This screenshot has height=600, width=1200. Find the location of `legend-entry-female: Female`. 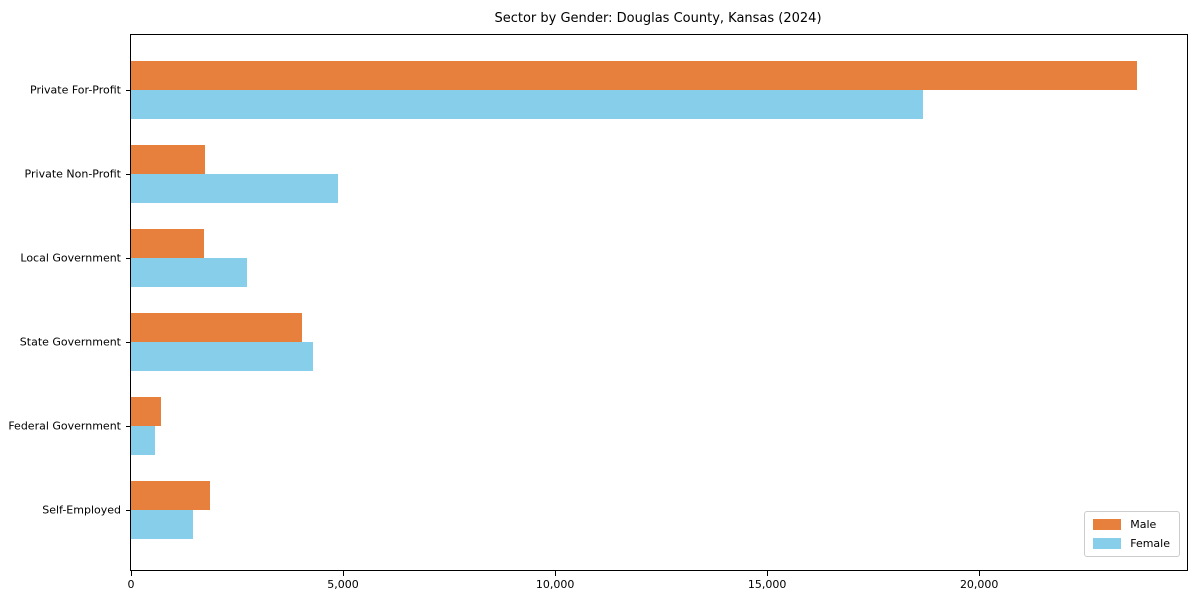

legend-entry-female: Female is located at coordinates (1131, 543).